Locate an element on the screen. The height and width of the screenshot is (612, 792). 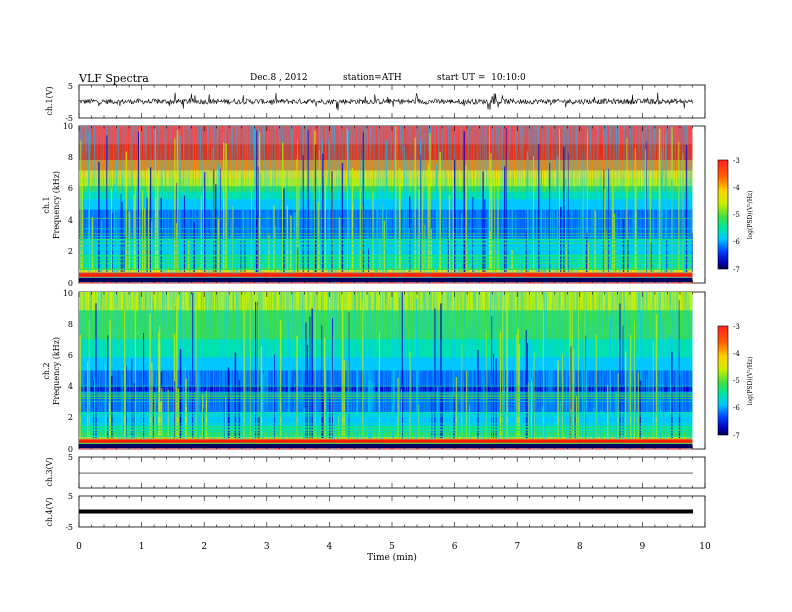
date-label: Dec.8 , 2012 is located at coordinates (279, 78).